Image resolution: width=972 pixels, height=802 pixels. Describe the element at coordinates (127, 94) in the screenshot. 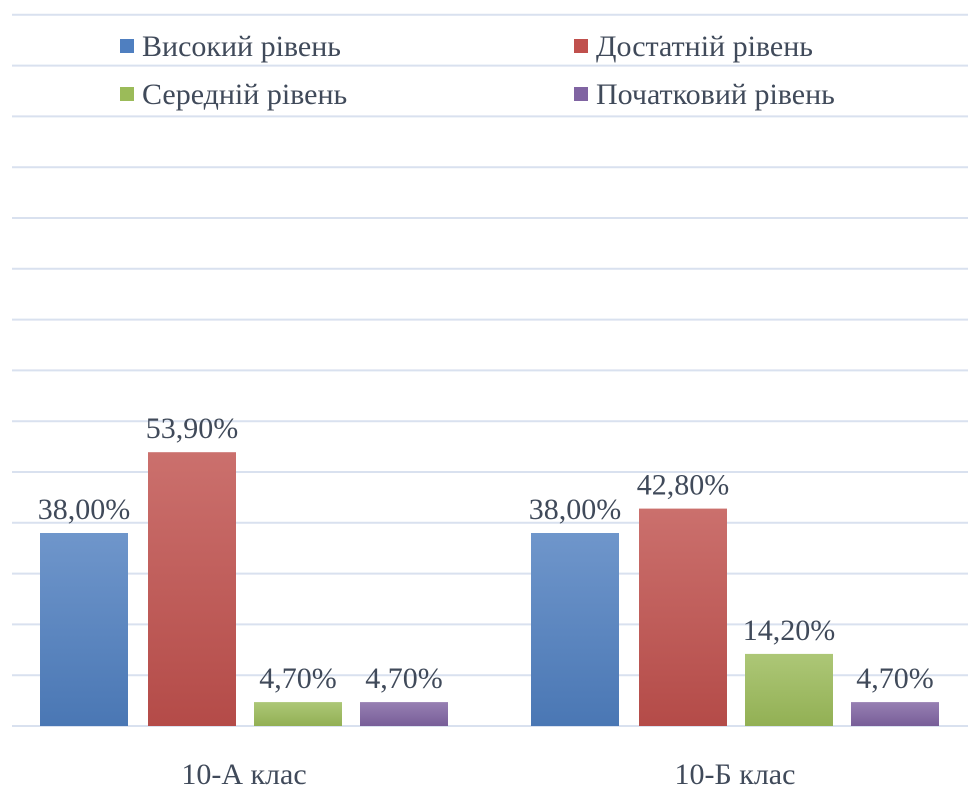

I see `legend-swatch-середній-рівень` at that location.